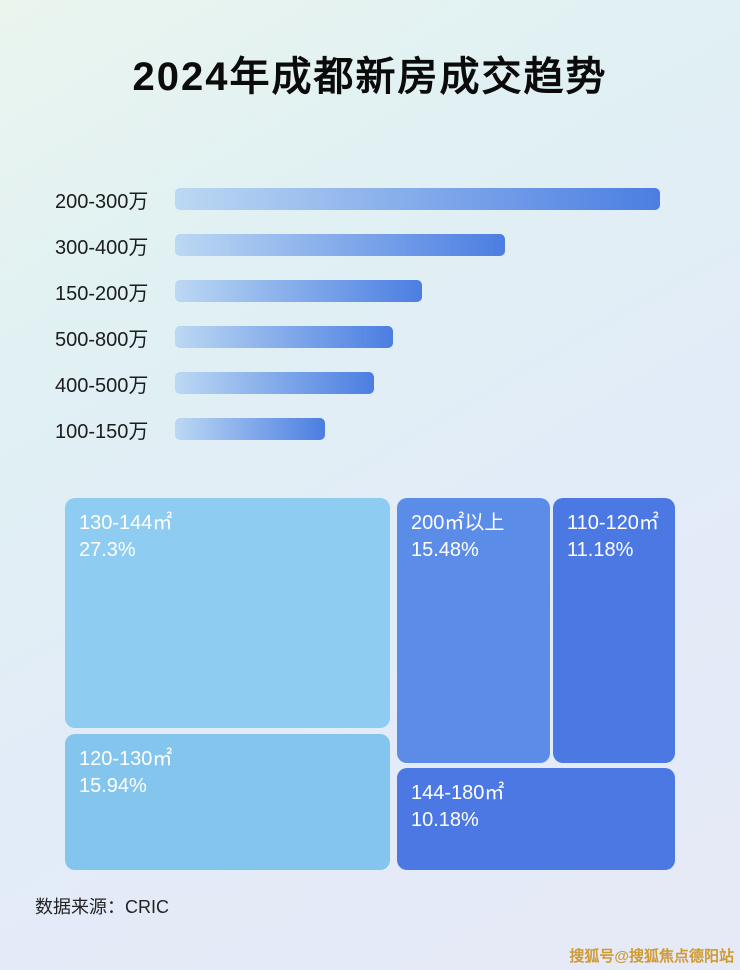  Describe the element at coordinates (227, 613) in the screenshot. I see `treemap-block: 130-144㎡ 27.3%` at that location.